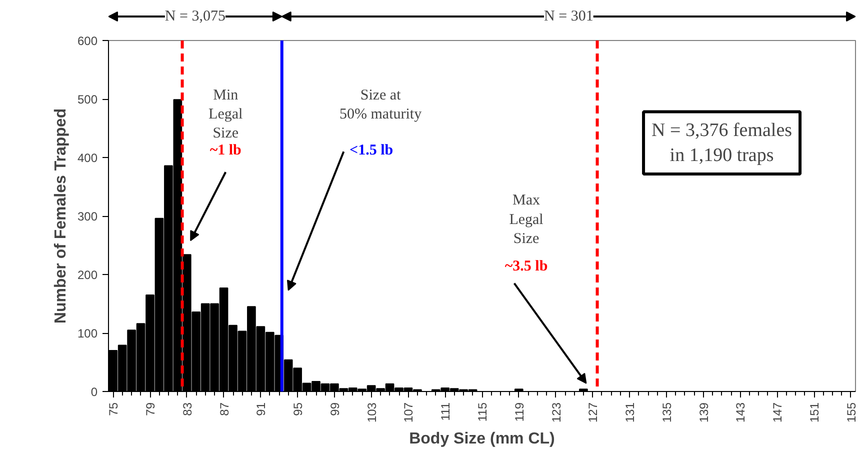  Describe the element at coordinates (741, 412) in the screenshot. I see `x-tick-label: 143` at that location.